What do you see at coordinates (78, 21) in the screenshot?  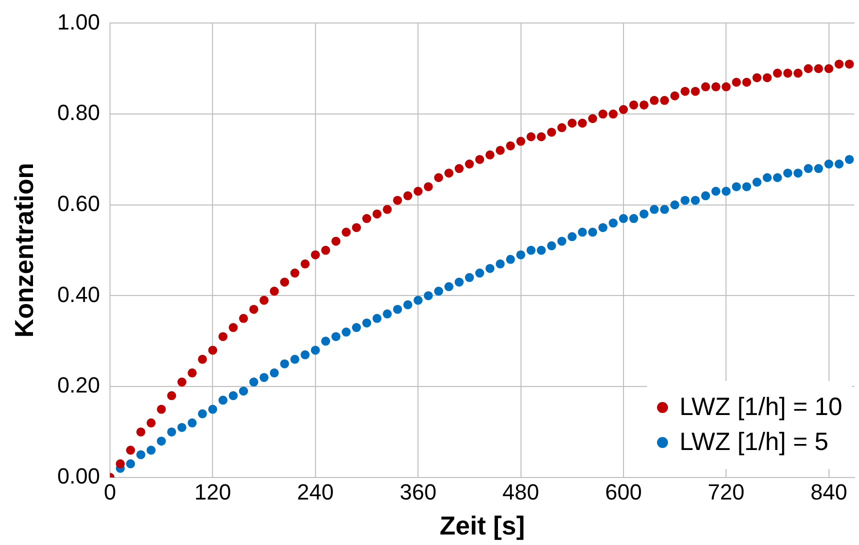 I see `y-tick-label: 1.00` at bounding box center [78, 21].